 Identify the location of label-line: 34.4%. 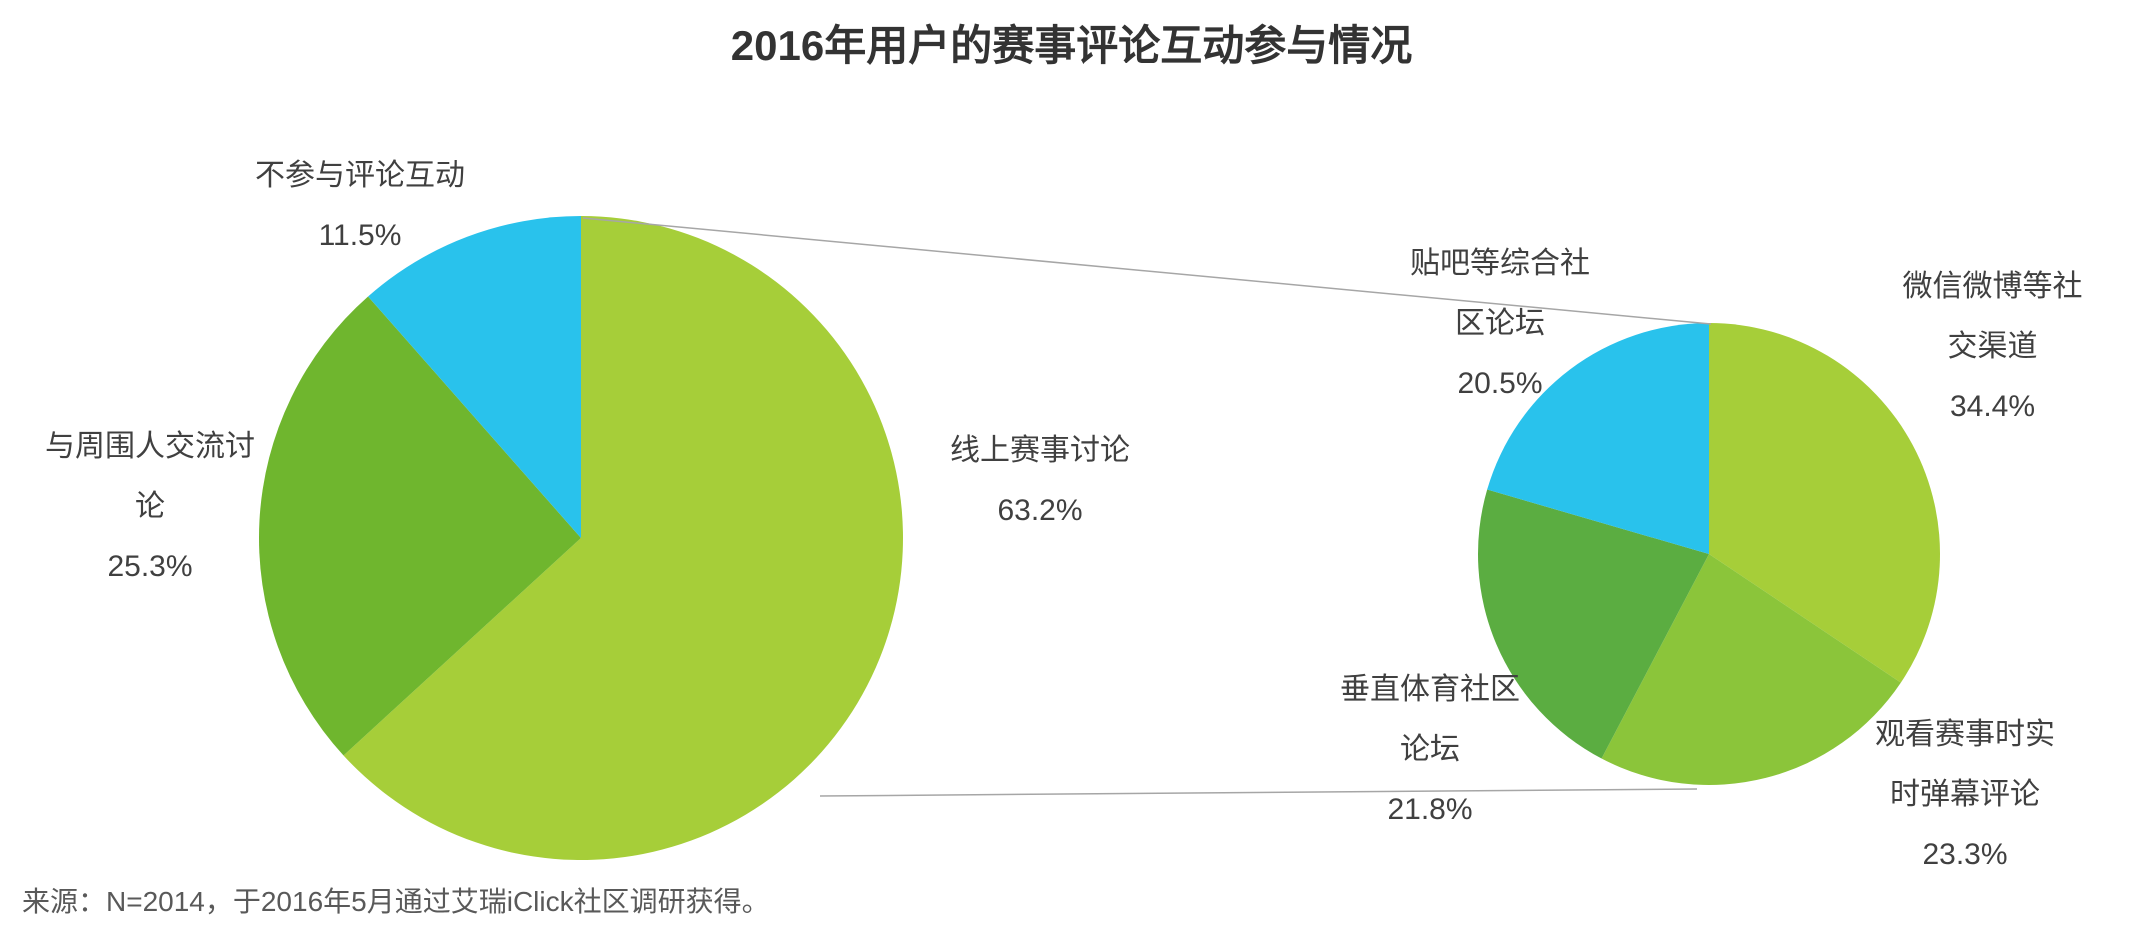
(1992, 406).